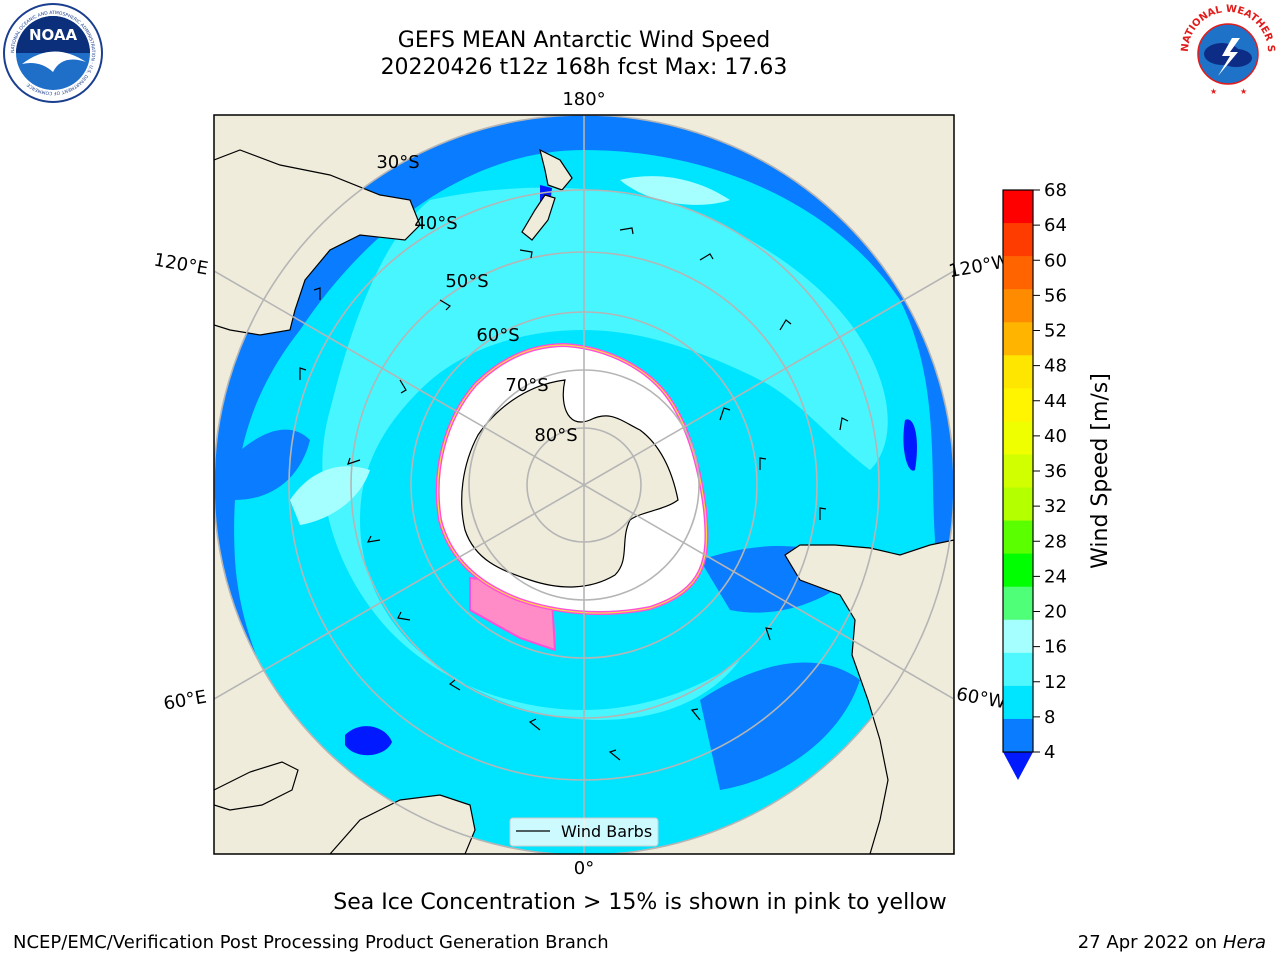 This screenshot has width=1280, height=960. I want to click on lon-label-180: 180°, so click(583, 99).